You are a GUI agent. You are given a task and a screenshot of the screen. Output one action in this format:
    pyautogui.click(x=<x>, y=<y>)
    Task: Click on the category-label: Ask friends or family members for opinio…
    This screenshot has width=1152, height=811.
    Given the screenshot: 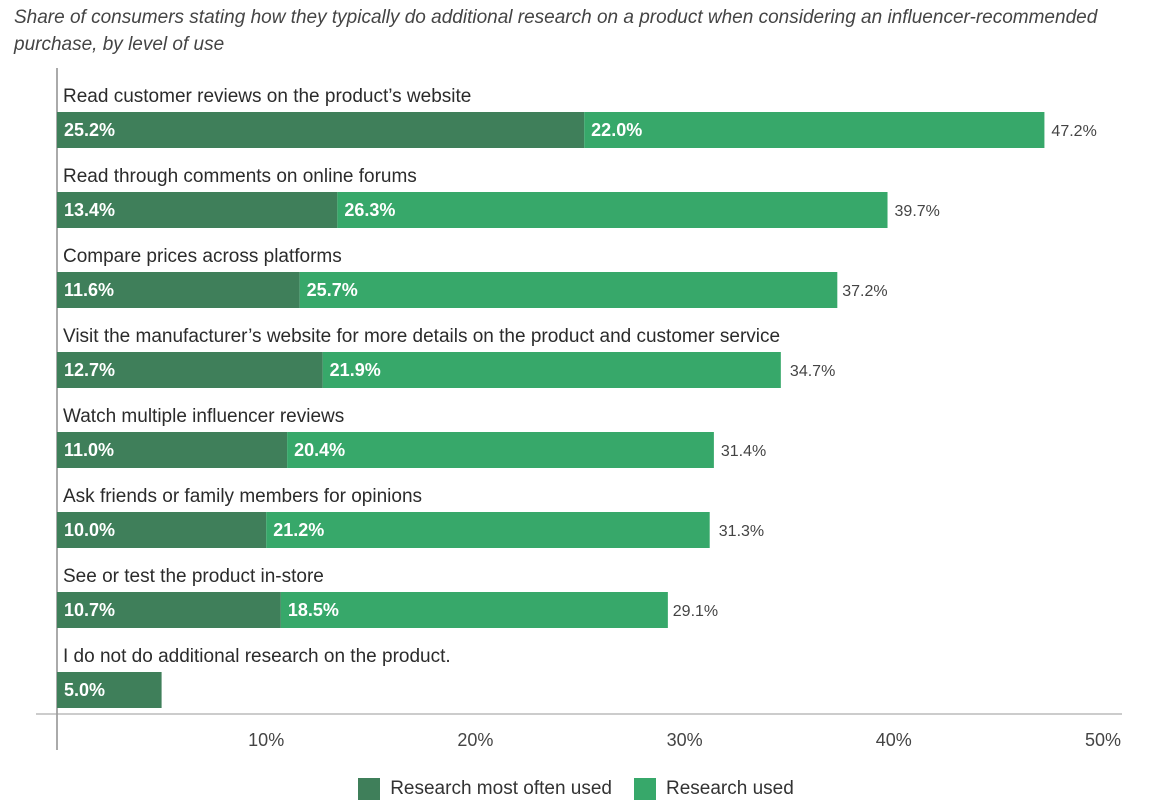 What is the action you would take?
    pyautogui.click(x=242, y=496)
    